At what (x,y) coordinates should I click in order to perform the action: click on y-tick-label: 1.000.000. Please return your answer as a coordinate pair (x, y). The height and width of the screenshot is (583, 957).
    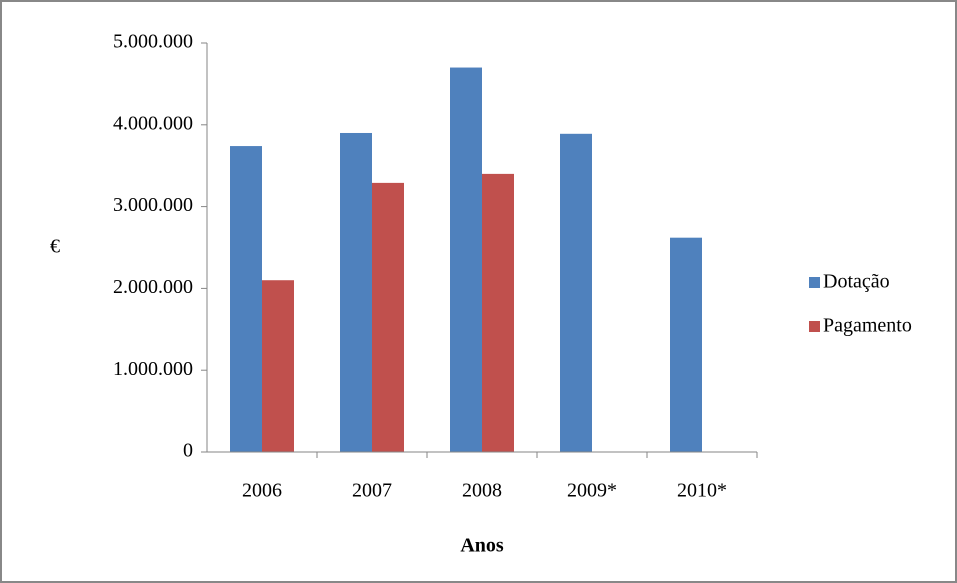
    Looking at the image, I should click on (153, 369).